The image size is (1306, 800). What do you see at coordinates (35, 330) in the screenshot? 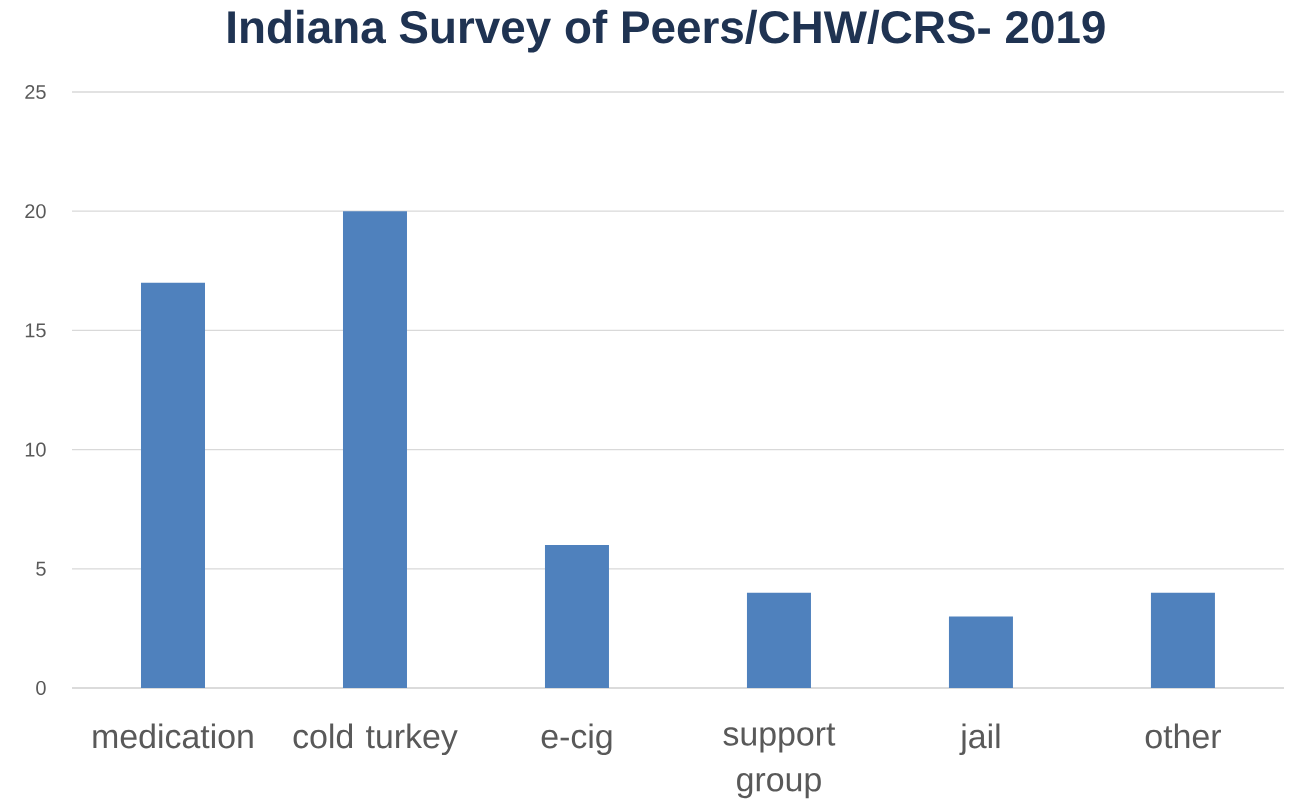
I see `y-tick-label: 15` at bounding box center [35, 330].